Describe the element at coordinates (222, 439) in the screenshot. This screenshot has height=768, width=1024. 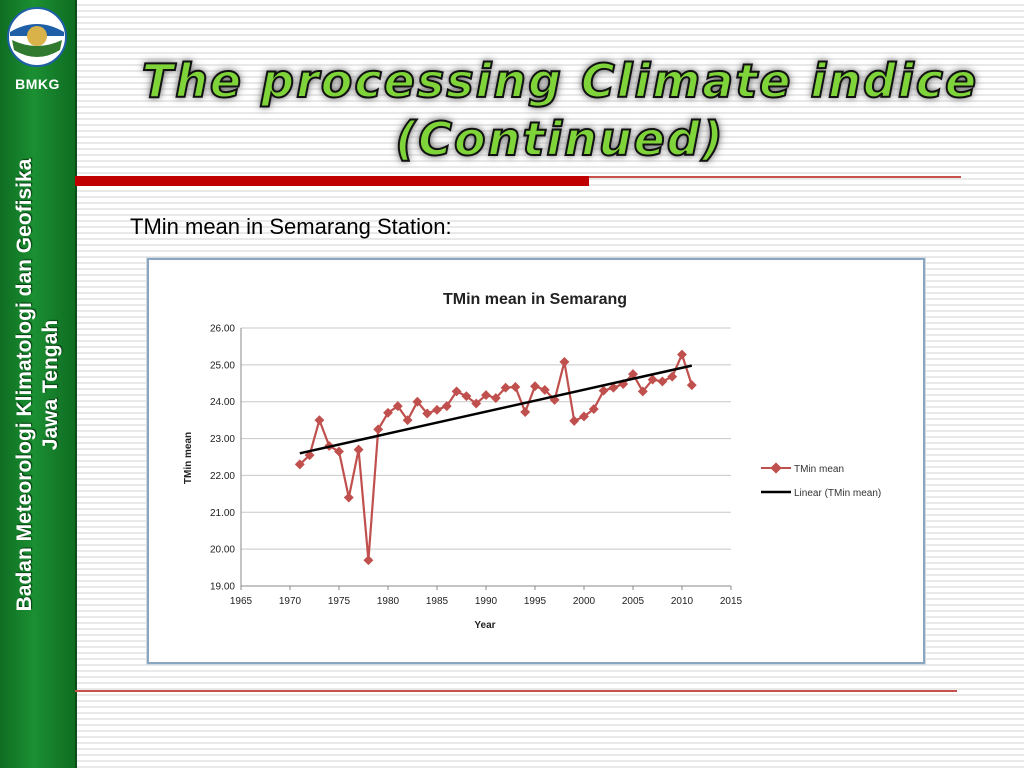
I see `y-tick-label: 23.00` at that location.